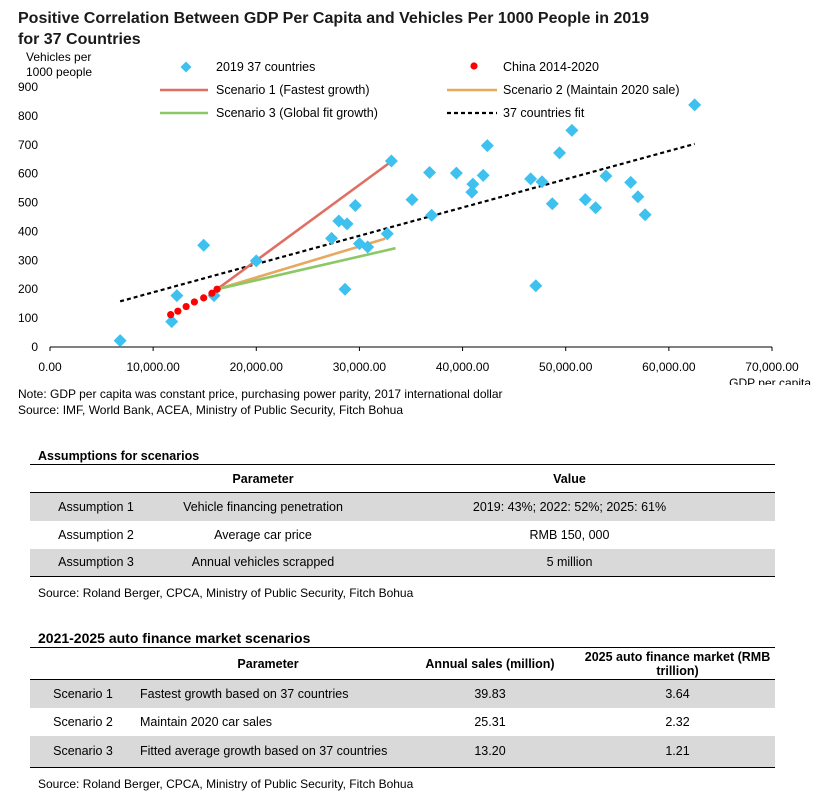  Describe the element at coordinates (28, 231) in the screenshot. I see `y-tick-label: 400` at that location.